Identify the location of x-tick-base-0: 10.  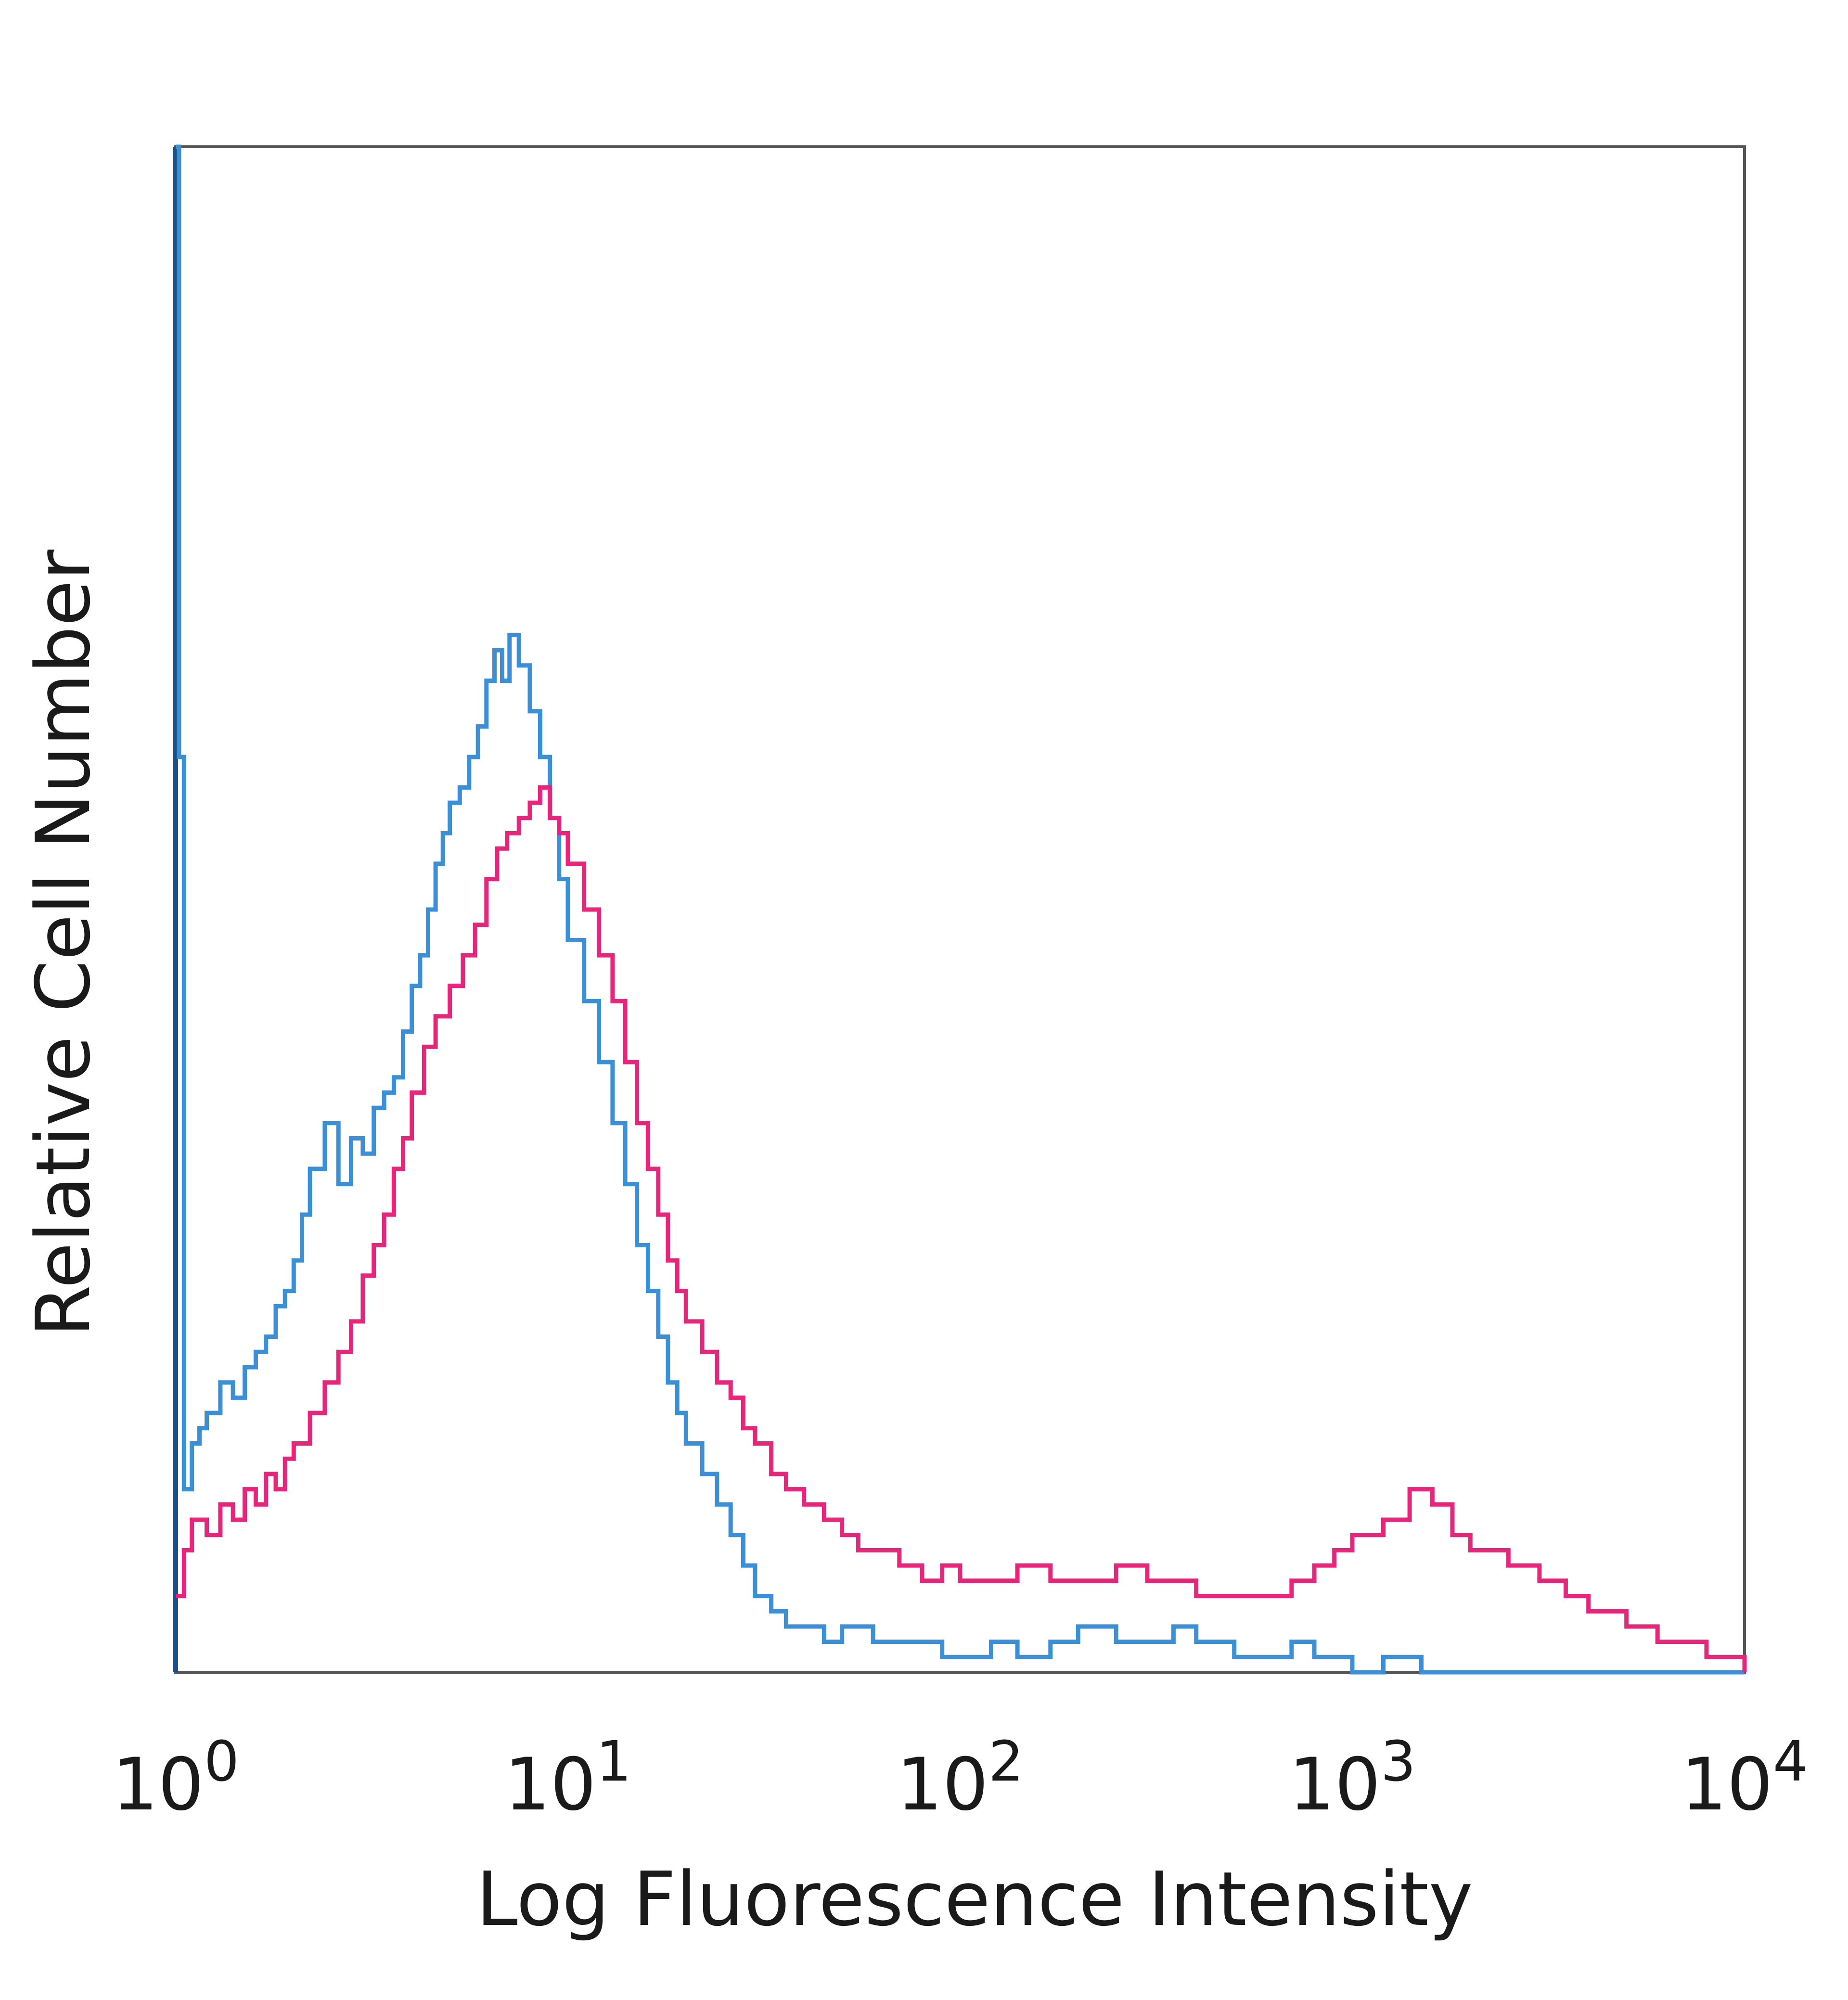
(158, 1785).